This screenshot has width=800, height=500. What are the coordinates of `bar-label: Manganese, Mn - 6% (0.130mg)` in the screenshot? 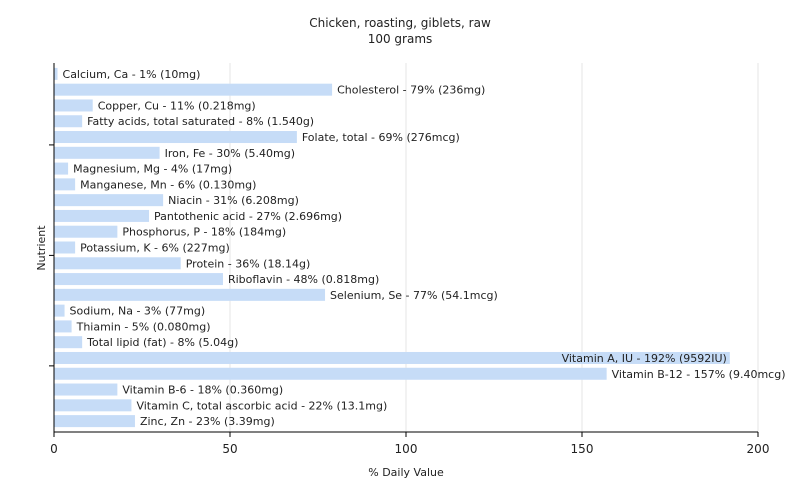 It's located at (168, 184).